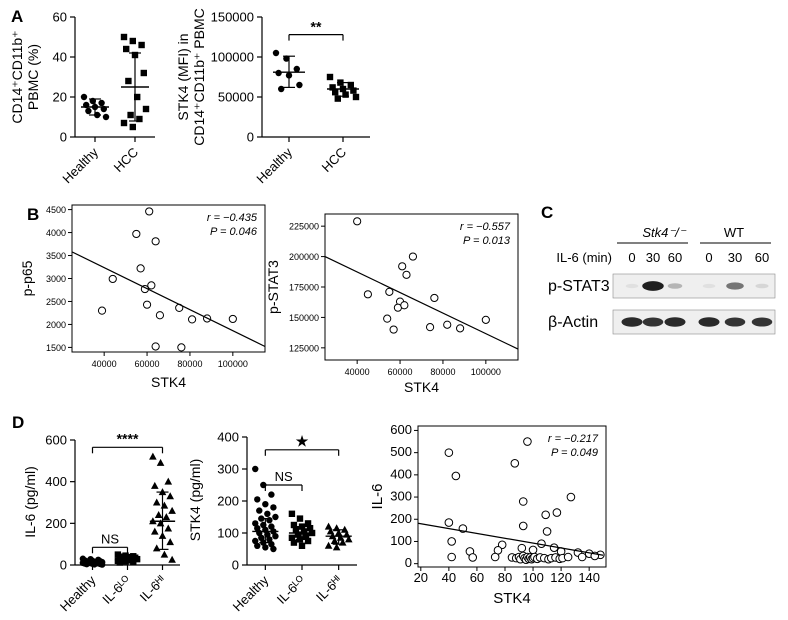  Describe the element at coordinates (561, 577) in the screenshot. I see `x-tick-label: 120` at that location.